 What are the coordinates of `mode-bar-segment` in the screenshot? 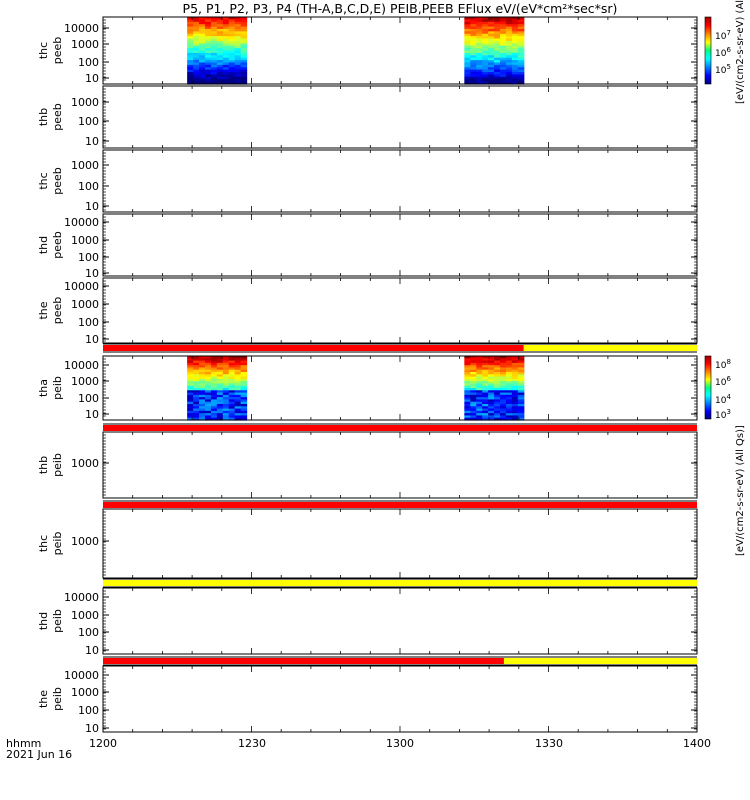 It's located at (400, 505).